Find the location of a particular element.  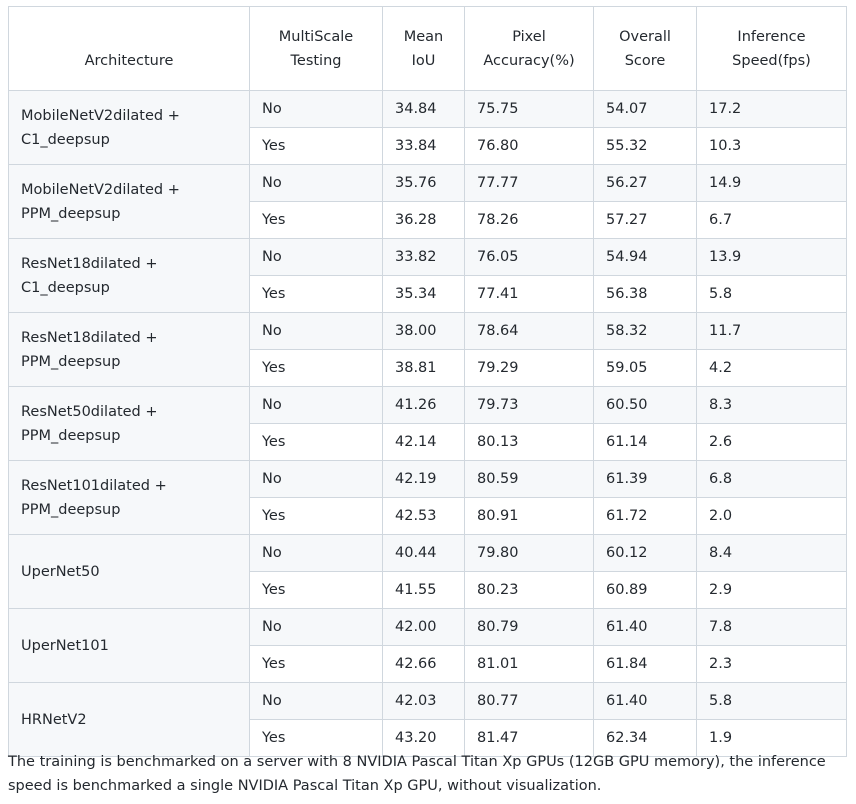

header-inference-speed: Inference Speed(fps) is located at coordinates (771, 48).